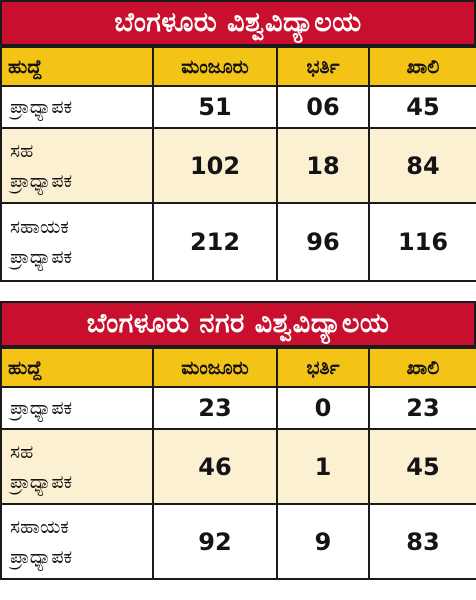  I want to click on sanctioned-value: 102, so click(215, 165).